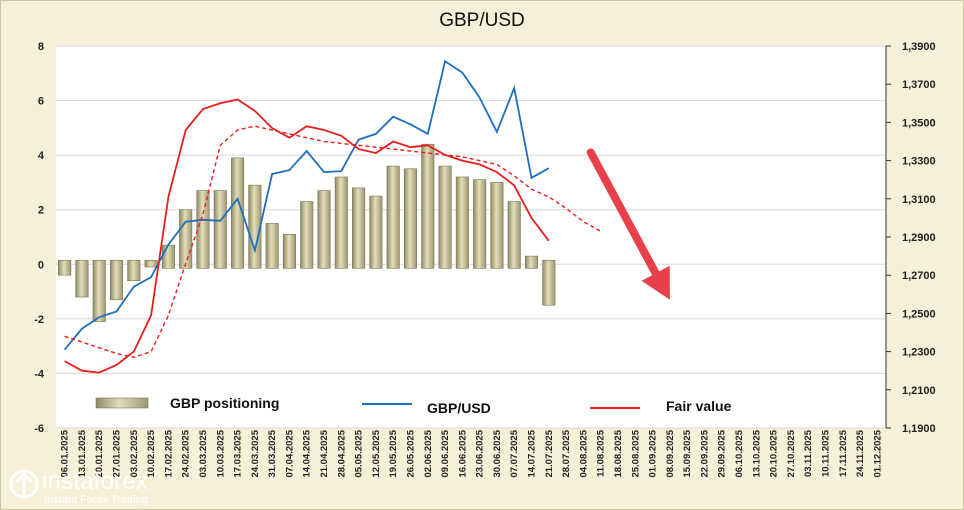  Describe the element at coordinates (601, 453) in the screenshot. I see `x-tick-label: 11.08.2025` at that location.